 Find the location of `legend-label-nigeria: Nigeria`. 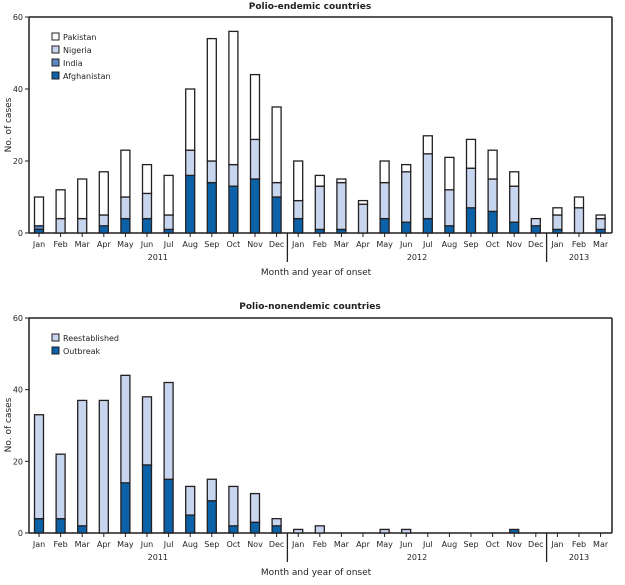

legend-label-nigeria: Nigeria is located at coordinates (77, 50).